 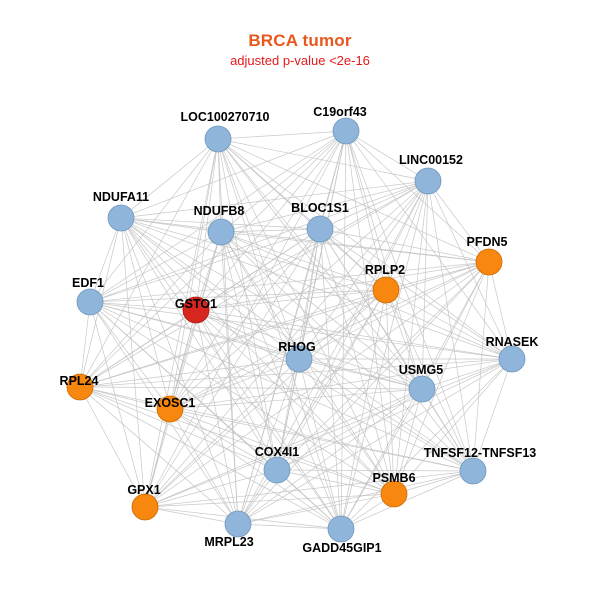 I want to click on plot-subtitle: adjusted p-value <2e-16, so click(x=300, y=60).